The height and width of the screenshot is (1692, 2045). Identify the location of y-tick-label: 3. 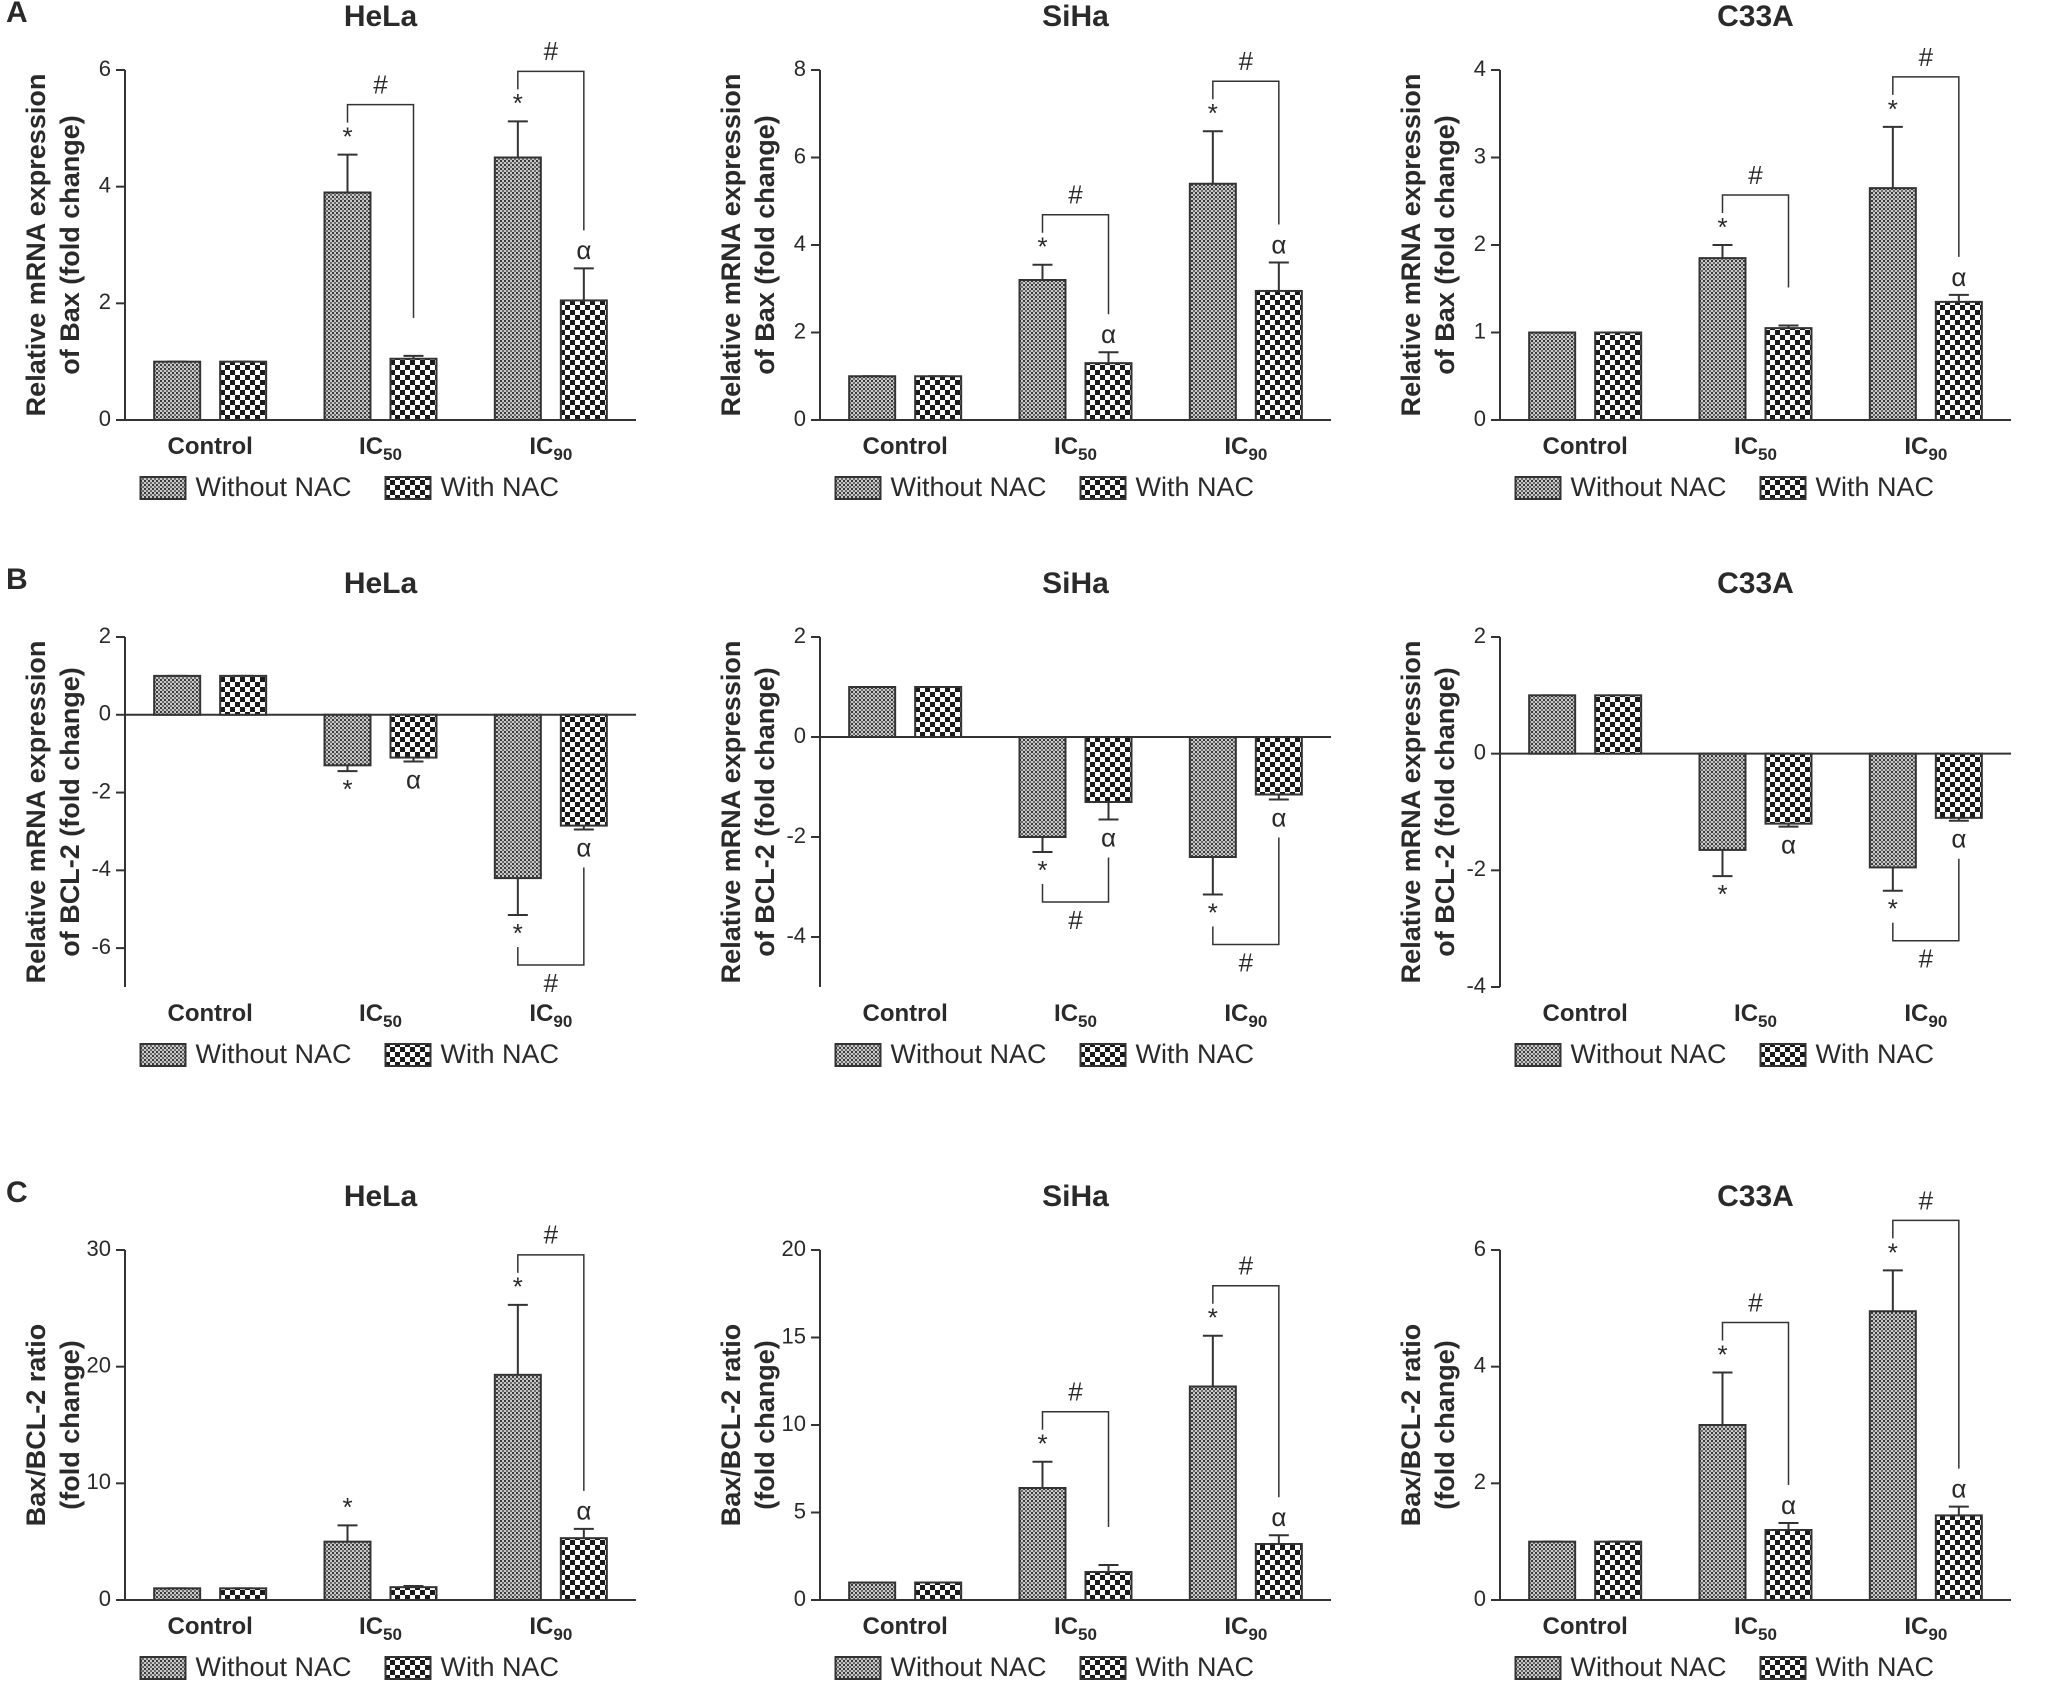
(1480, 155).